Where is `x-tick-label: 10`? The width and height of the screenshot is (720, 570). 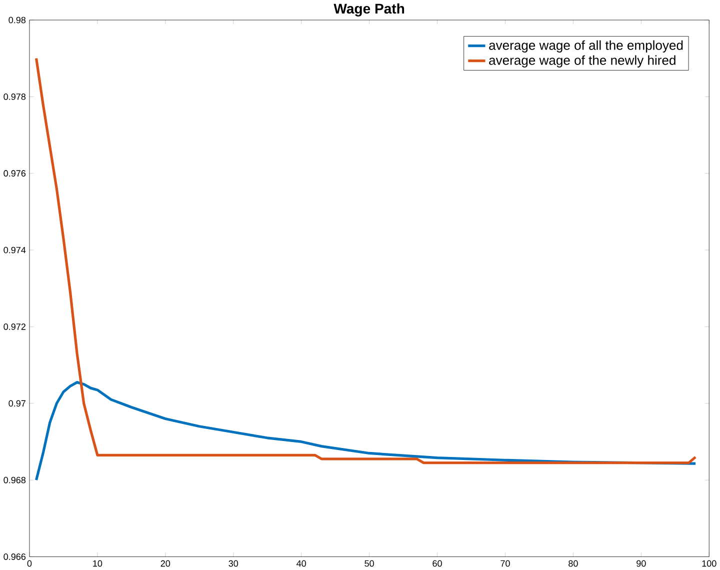
x-tick-label: 10 is located at coordinates (97, 563).